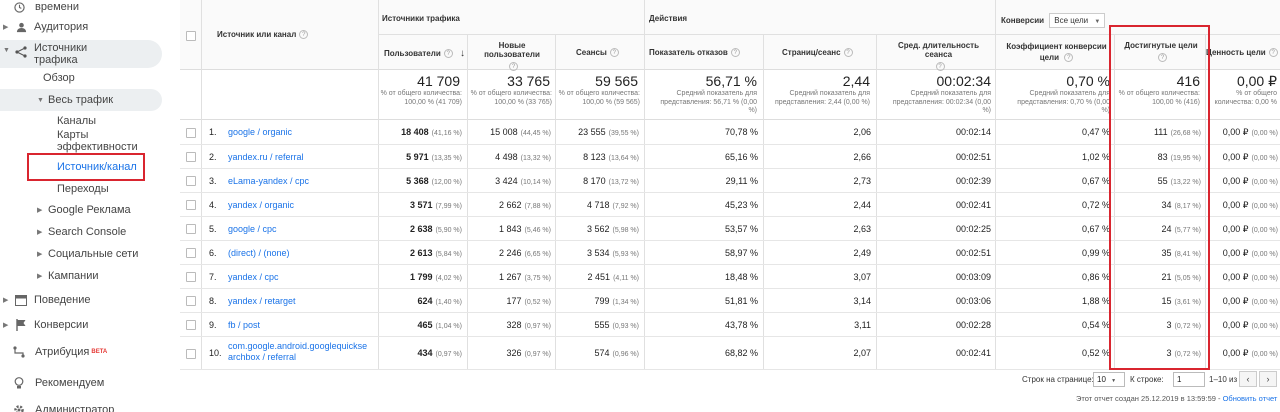  Describe the element at coordinates (85, 27) in the screenshot. I see `sidebar-item-audience: ▶ Аудитория` at that location.